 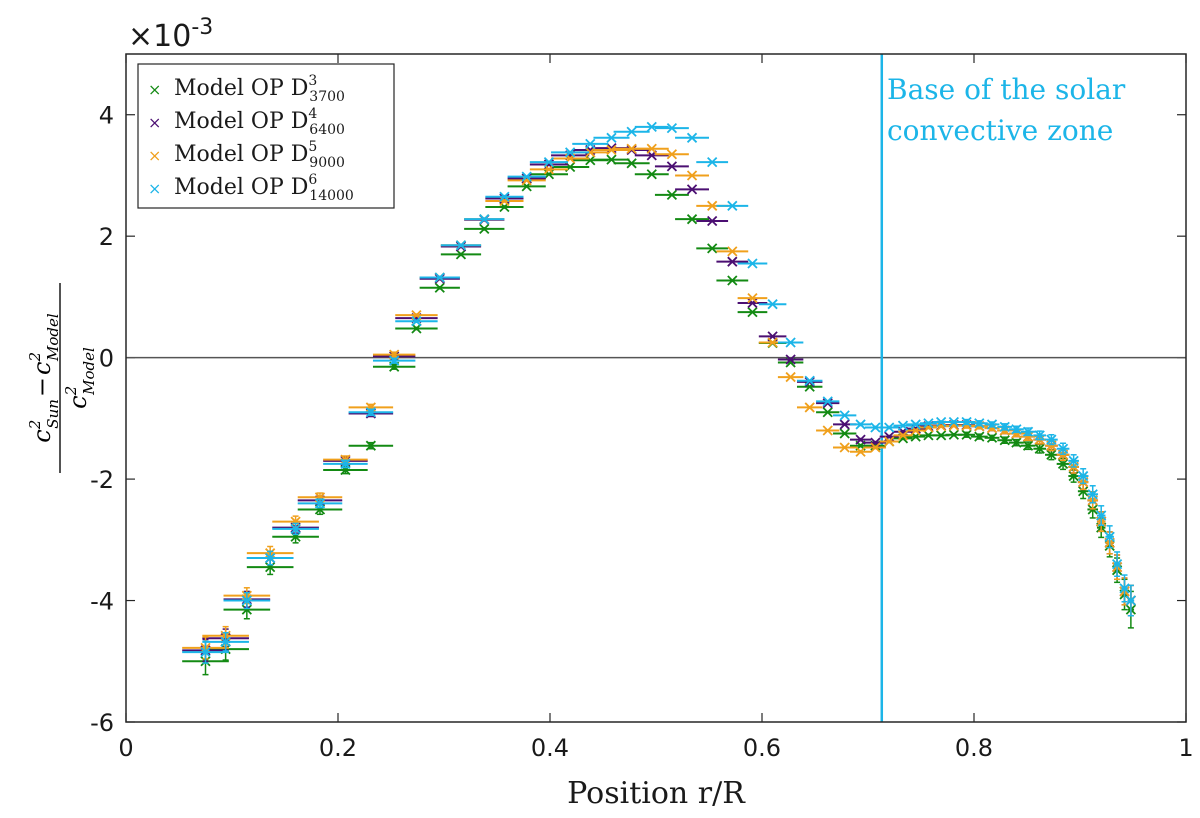 What do you see at coordinates (1000, 130) in the screenshot?
I see `convective-zone-annotation-line-2: convective zone` at bounding box center [1000, 130].